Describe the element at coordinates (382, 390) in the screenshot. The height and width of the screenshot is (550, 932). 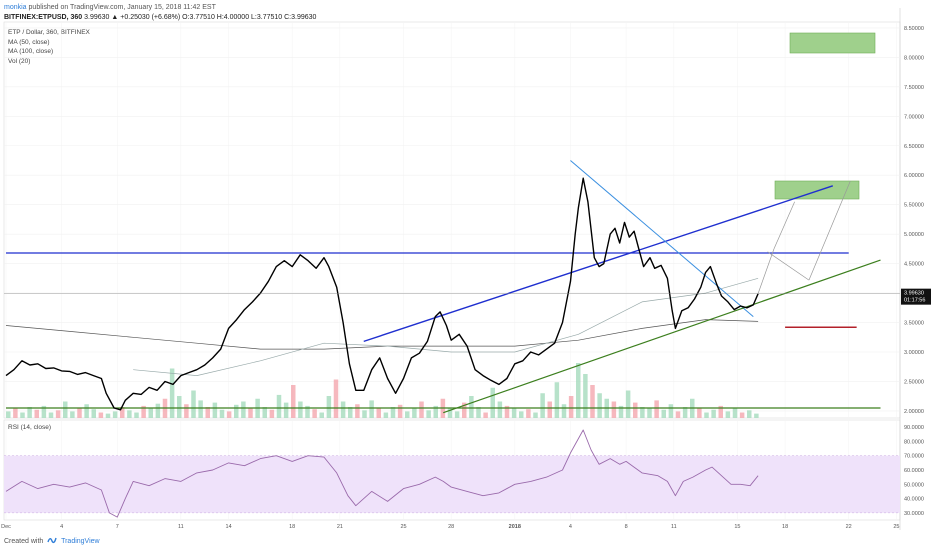
I see `volume-bars` at that location.